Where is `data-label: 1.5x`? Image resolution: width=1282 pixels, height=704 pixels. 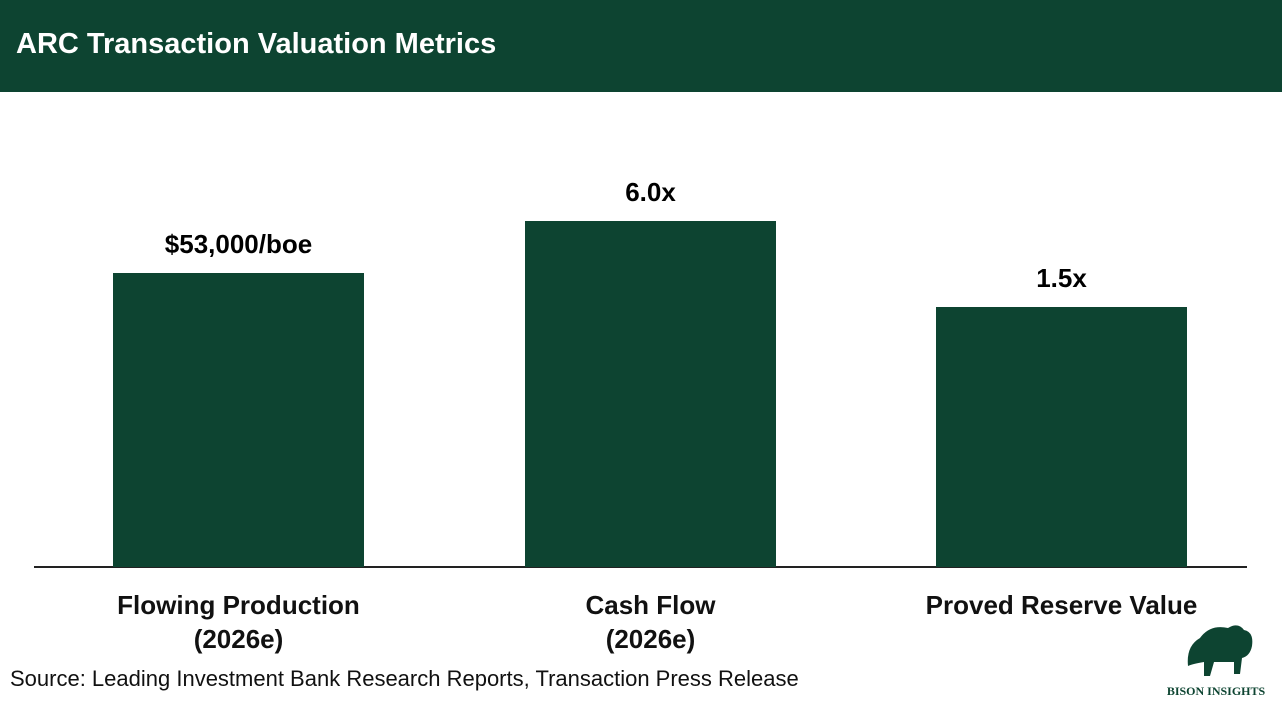
data-label: 1.5x is located at coordinates (1061, 278).